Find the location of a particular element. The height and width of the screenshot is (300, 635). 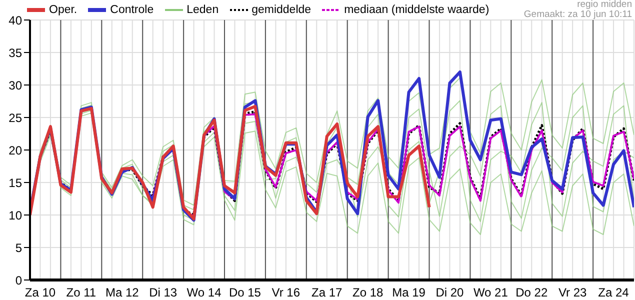

y-tick-label: 25 is located at coordinates (15, 117).